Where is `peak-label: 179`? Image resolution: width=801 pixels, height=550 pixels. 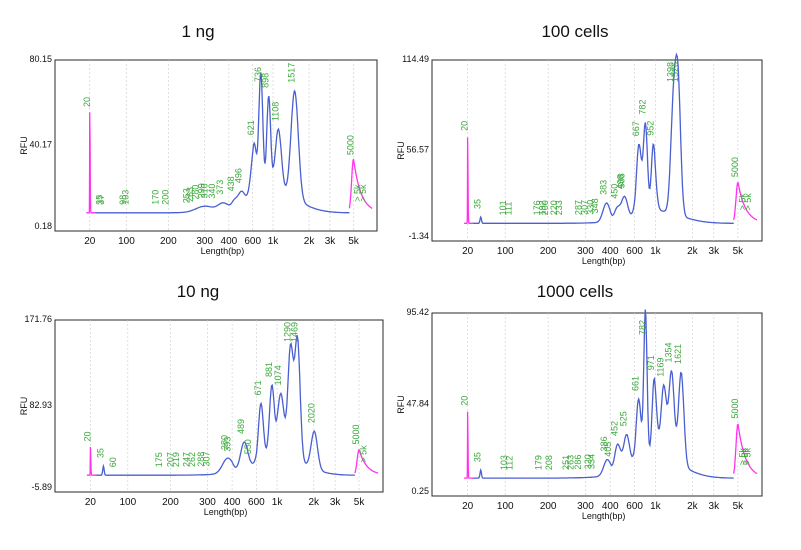
peak-label: 179 is located at coordinates (538, 462).